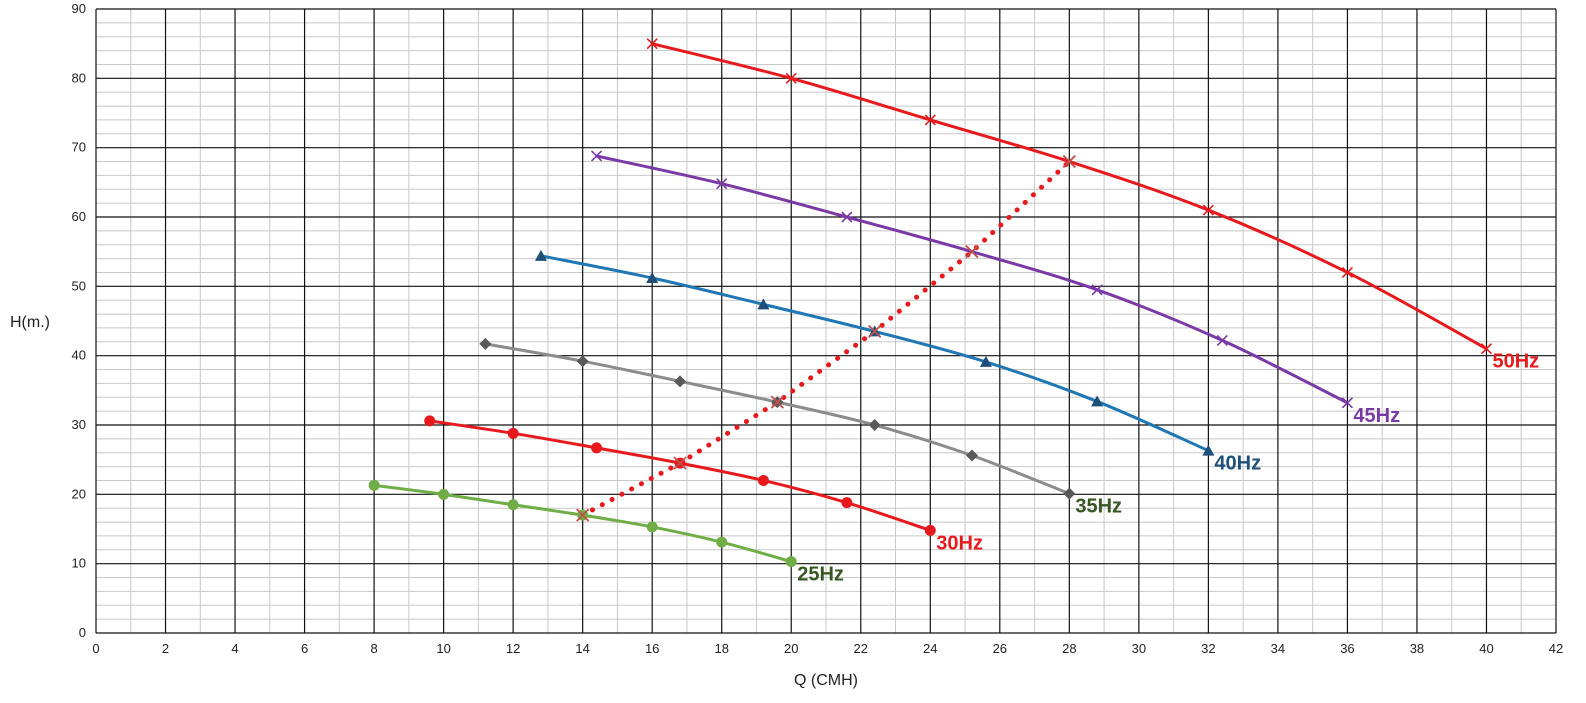  I want to click on y-tick-label: 90, so click(79, 8).